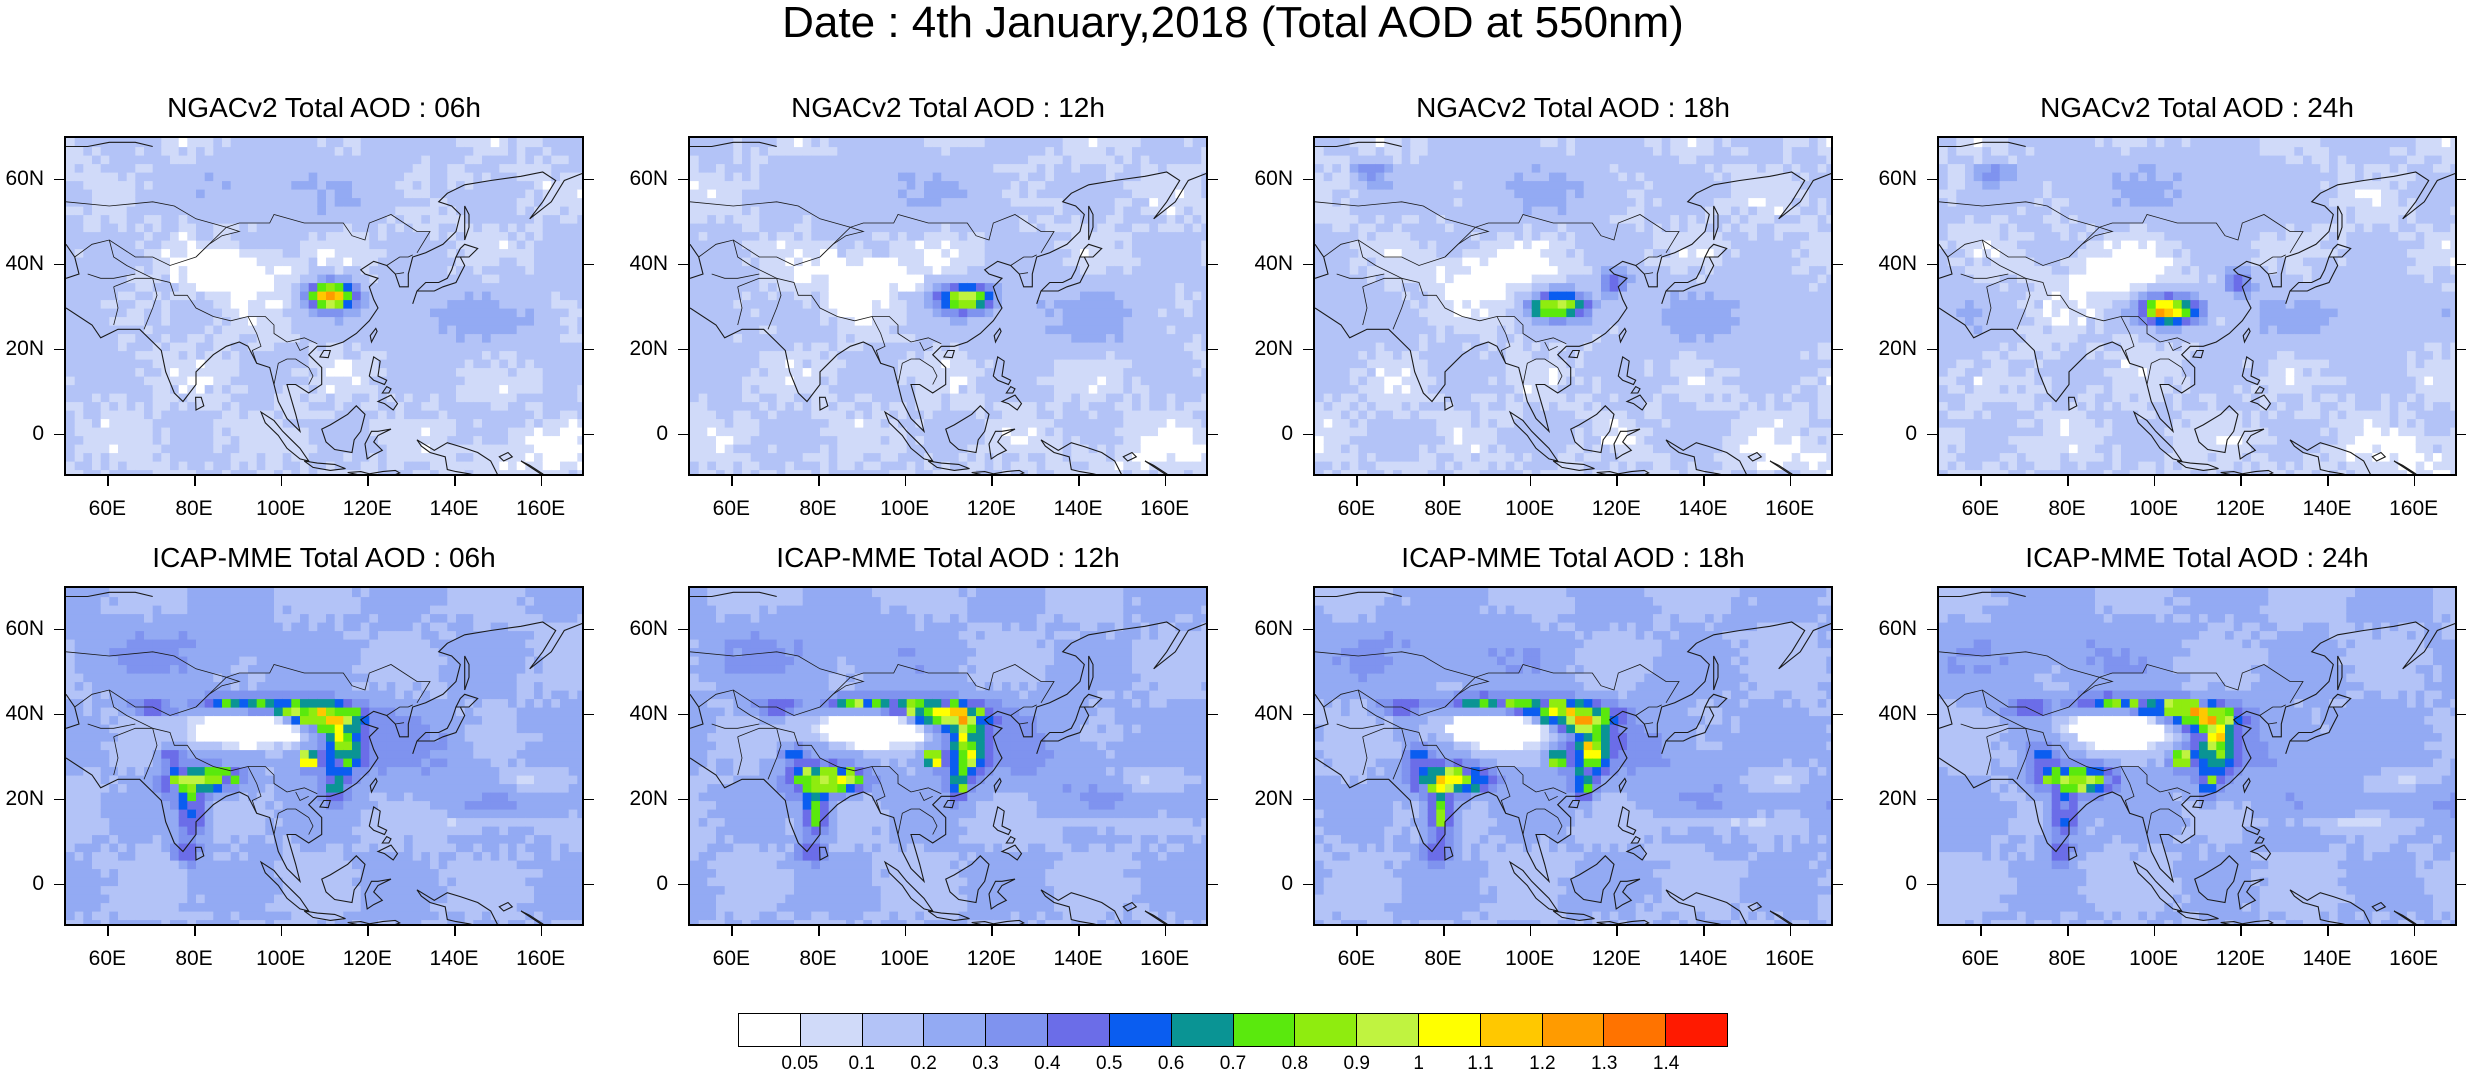 The height and width of the screenshot is (1075, 2466). Describe the element at coordinates (1573, 558) in the screenshot. I see `panel-title: ICAP-MME Total AOD : 18h` at that location.